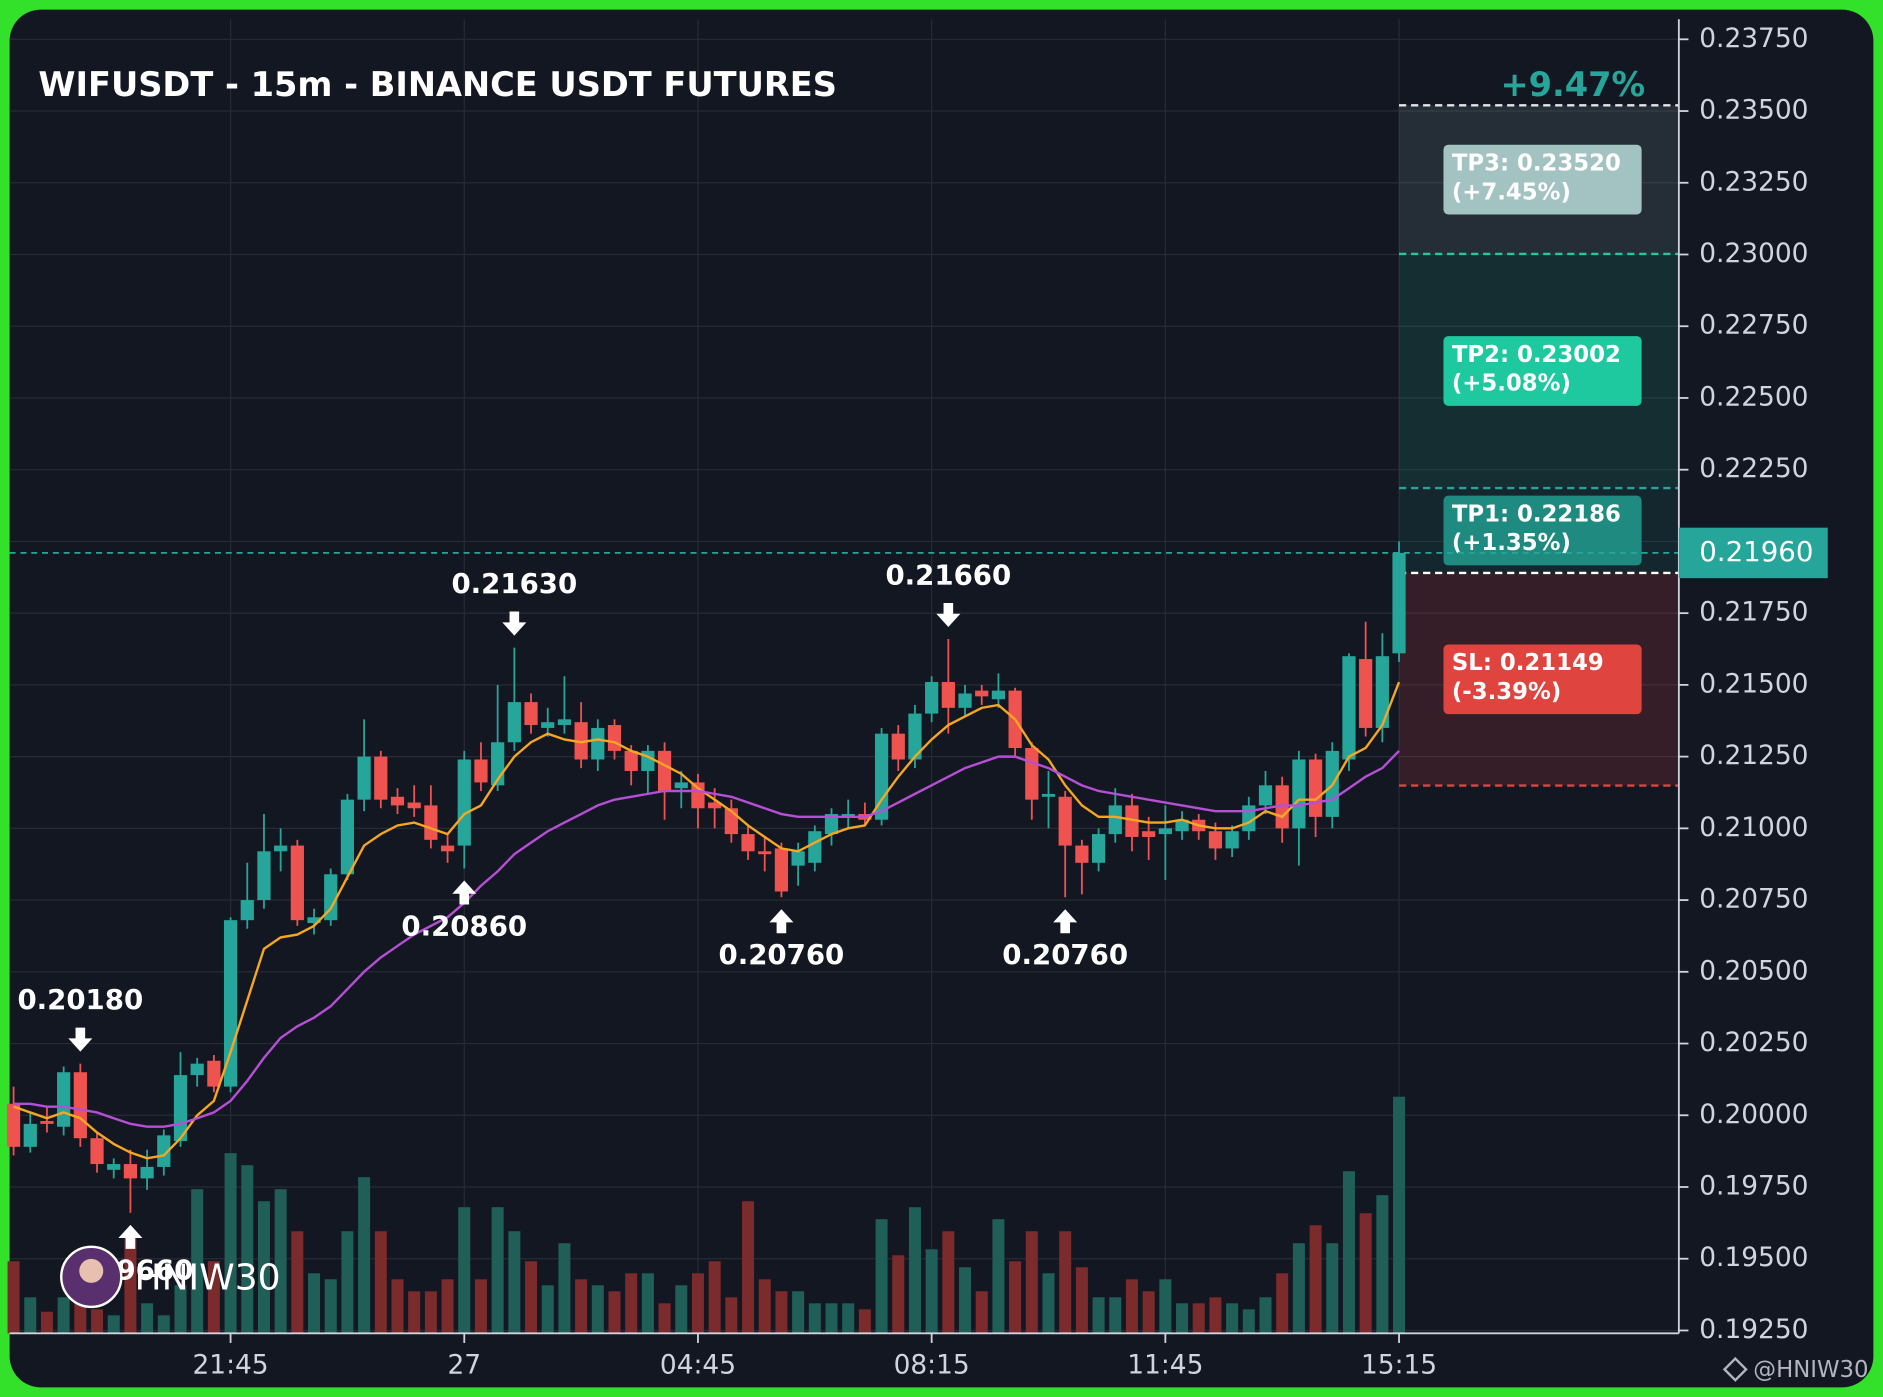 This screenshot has width=1883, height=1397. I want to click on last-price-tag, so click(1753, 553).